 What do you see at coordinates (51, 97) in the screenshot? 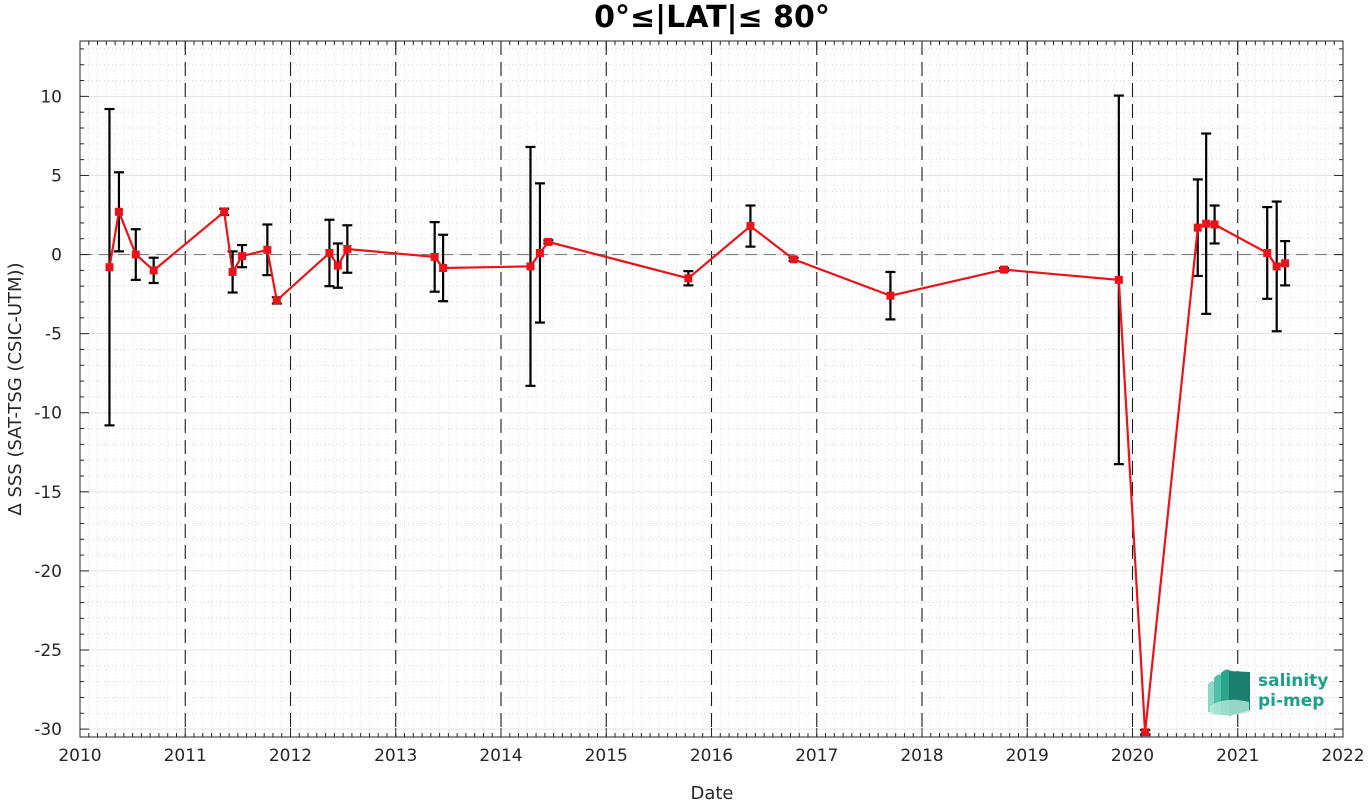
I see `y-tick-label: 10` at bounding box center [51, 97].